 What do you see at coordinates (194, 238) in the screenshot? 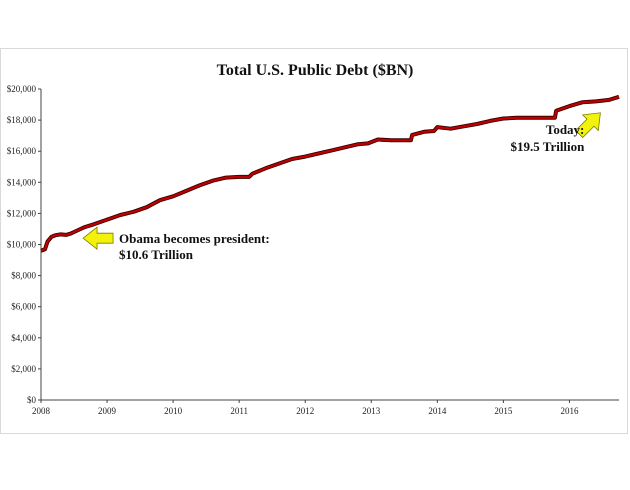
I see `annotation-obama-line1: Obama becomes president:` at bounding box center [194, 238].